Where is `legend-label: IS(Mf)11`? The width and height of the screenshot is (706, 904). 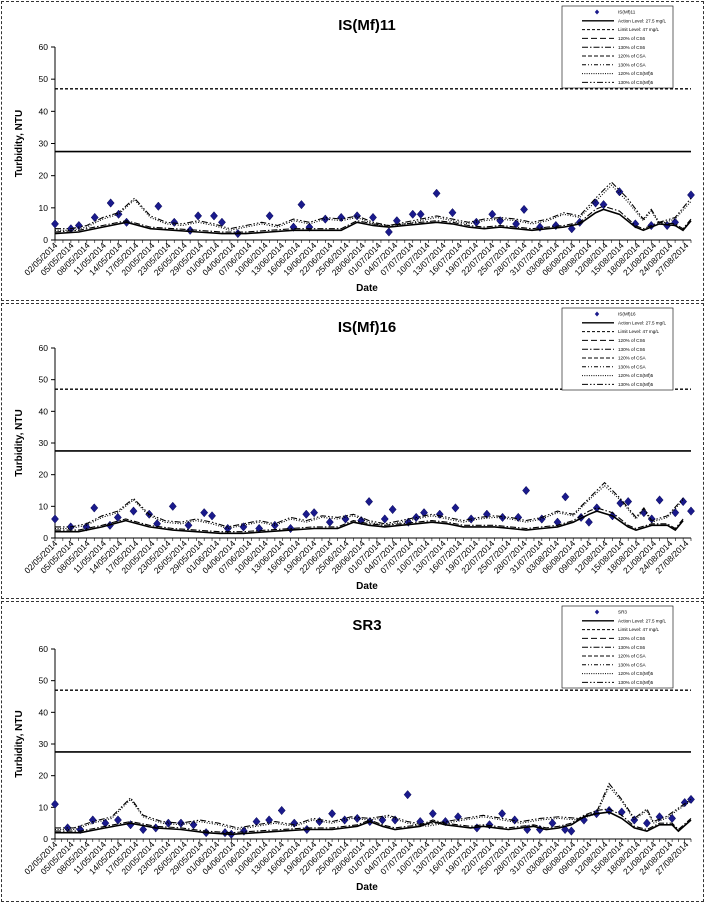 legend-label: IS(Mf)11 is located at coordinates (627, 12).